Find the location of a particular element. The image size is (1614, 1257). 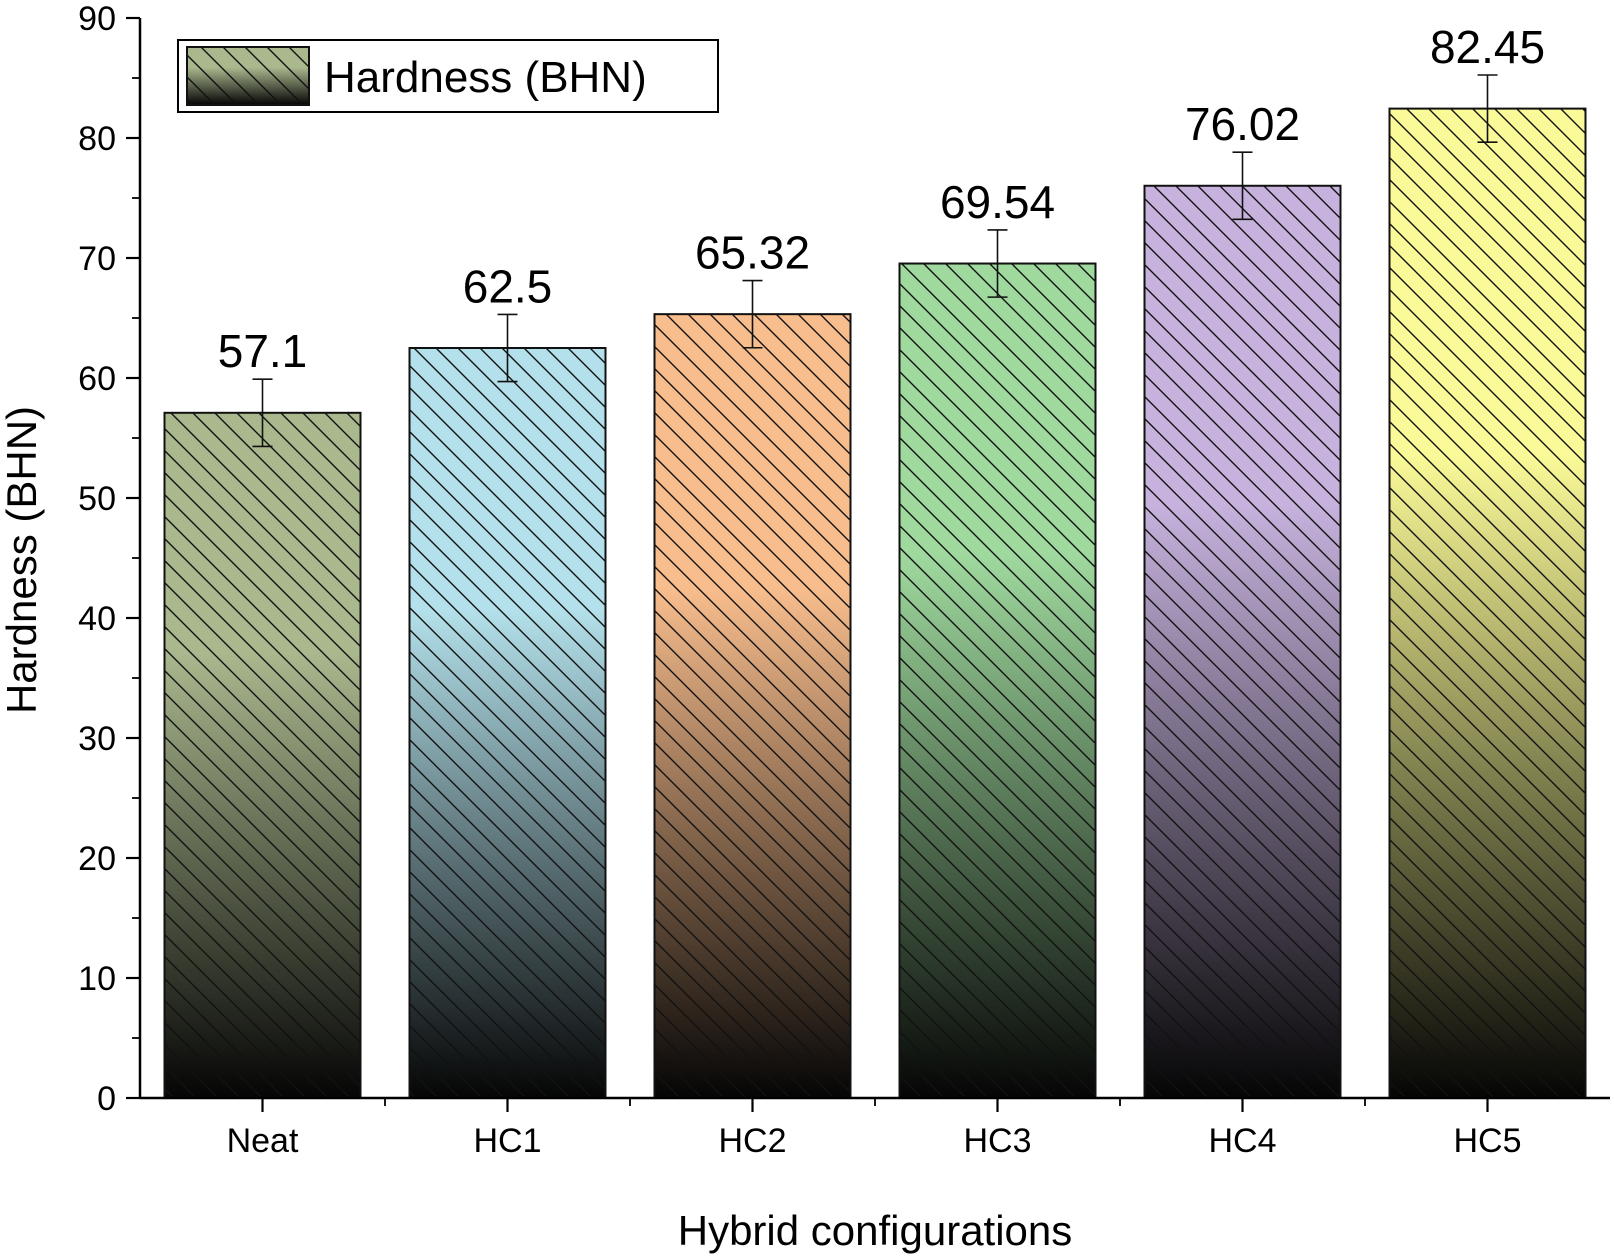

data-label-hc5: 82.45 is located at coordinates (1487, 47).